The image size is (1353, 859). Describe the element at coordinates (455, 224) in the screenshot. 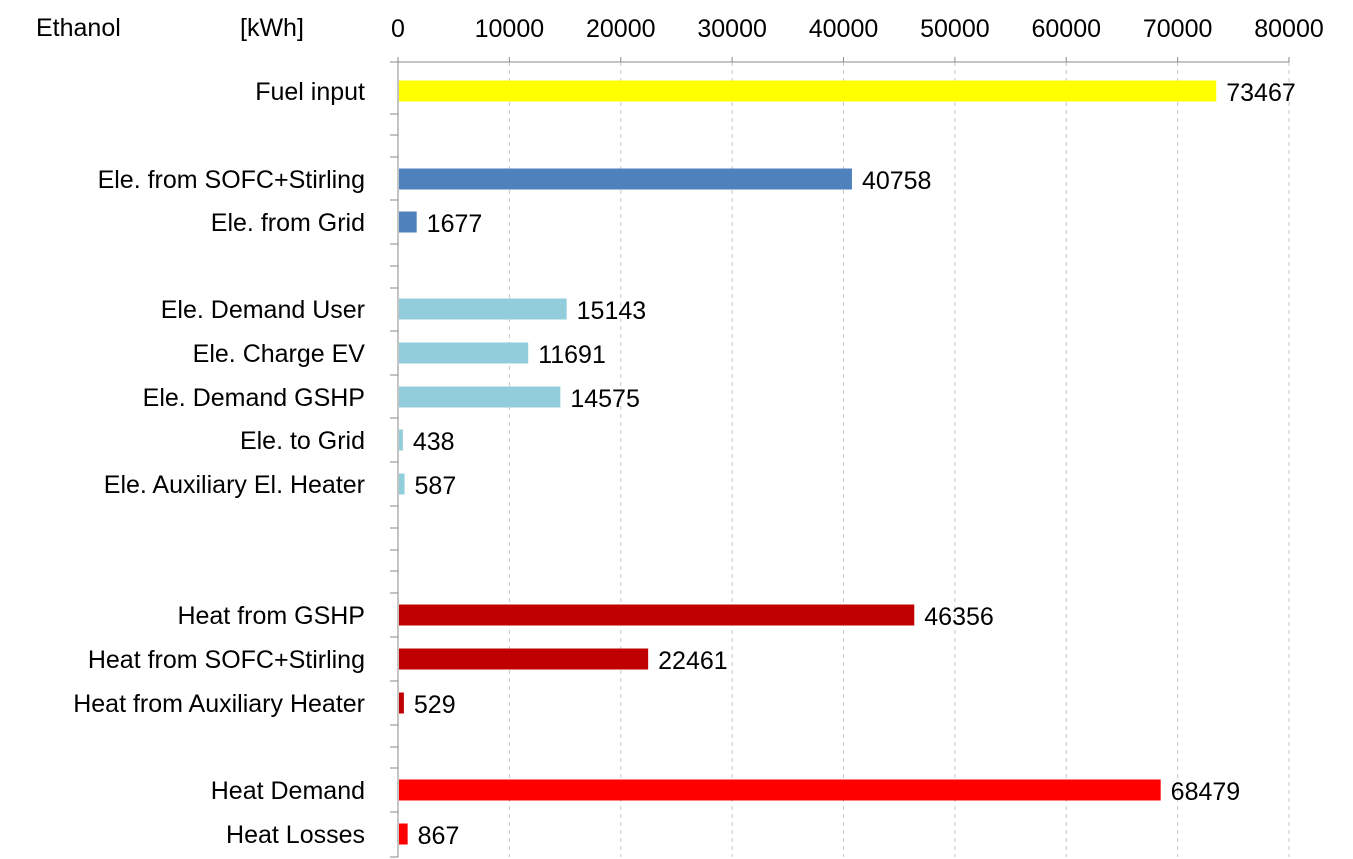

I see `data-label: 1677` at that location.